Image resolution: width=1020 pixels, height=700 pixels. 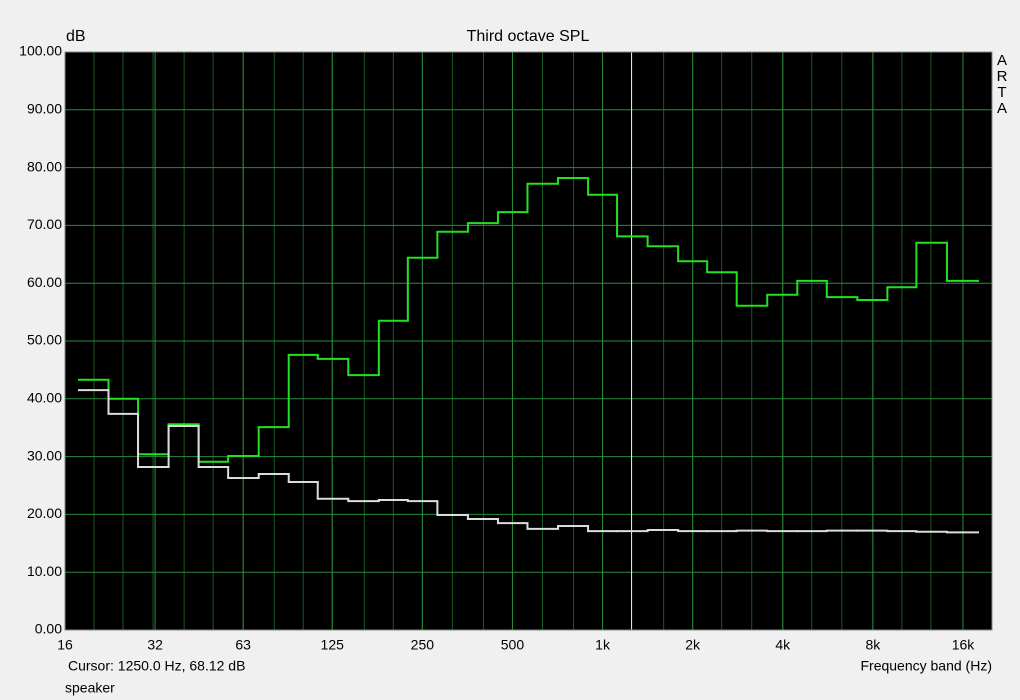 I want to click on y-tick-label: 70.00, so click(x=44, y=224).